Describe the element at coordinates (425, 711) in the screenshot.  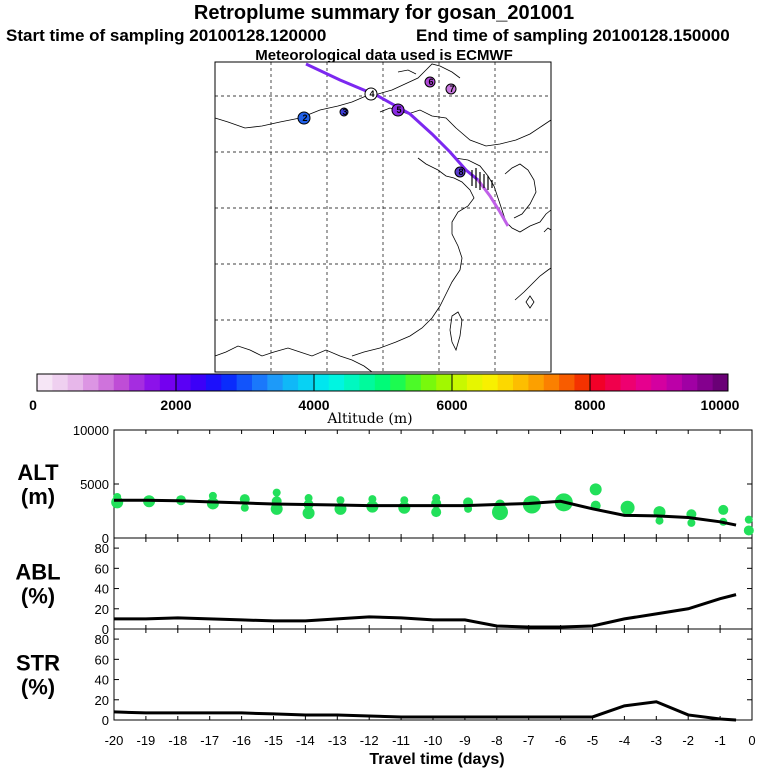
I see `series-line-str` at that location.